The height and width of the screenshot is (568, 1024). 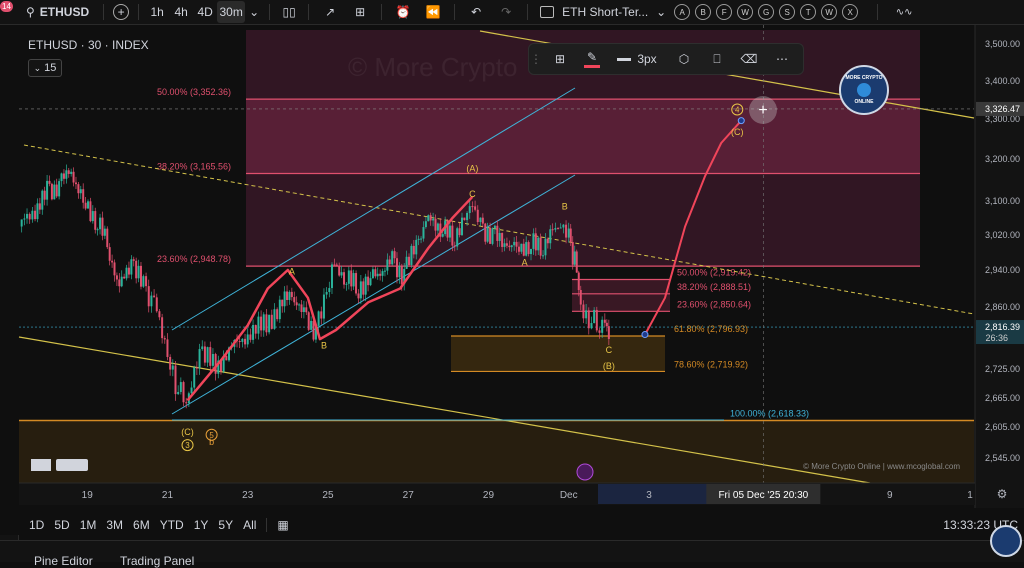 What do you see at coordinates (433, 67) in the screenshot?
I see `watermark: © More Crypto` at bounding box center [433, 67].